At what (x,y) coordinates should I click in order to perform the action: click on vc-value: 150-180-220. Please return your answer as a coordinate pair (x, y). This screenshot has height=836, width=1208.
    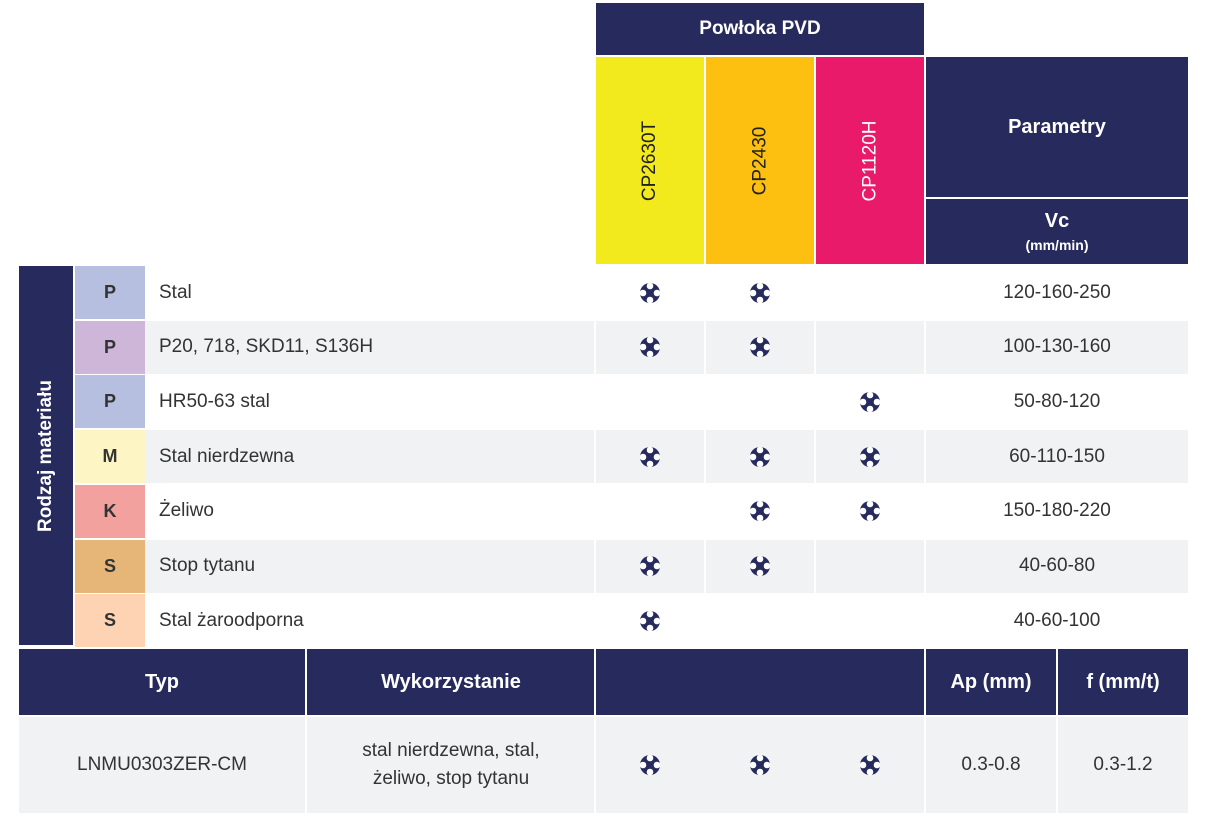
    Looking at the image, I should click on (1057, 511).